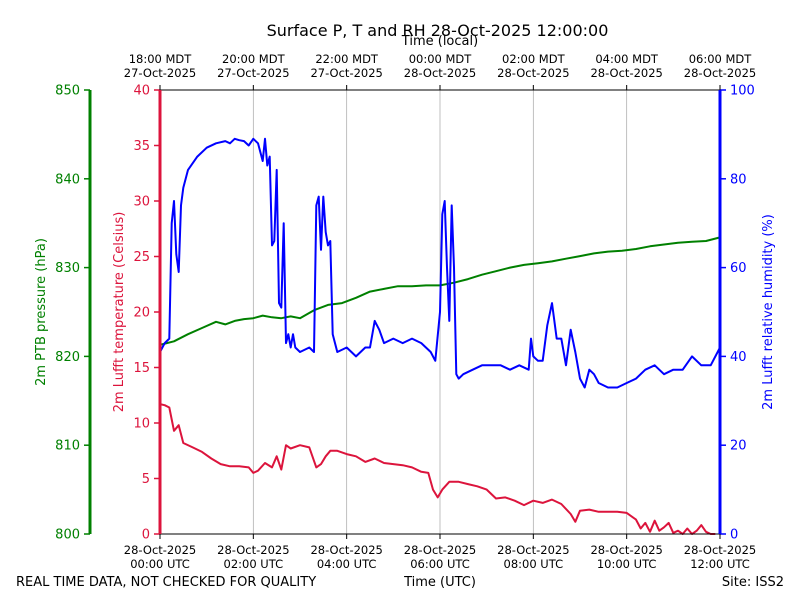 This screenshot has height=600, width=800. Describe the element at coordinates (440, 291) in the screenshot. I see `pressure-line` at that location.